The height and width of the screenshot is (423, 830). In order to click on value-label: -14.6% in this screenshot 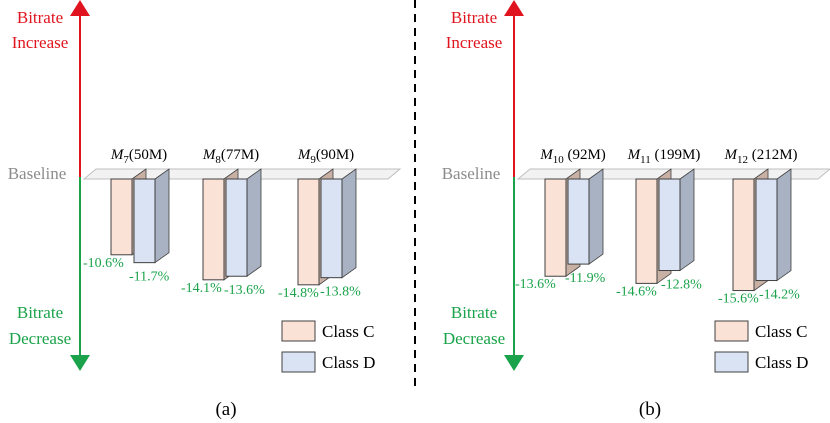, I will do `click(636, 291)`.